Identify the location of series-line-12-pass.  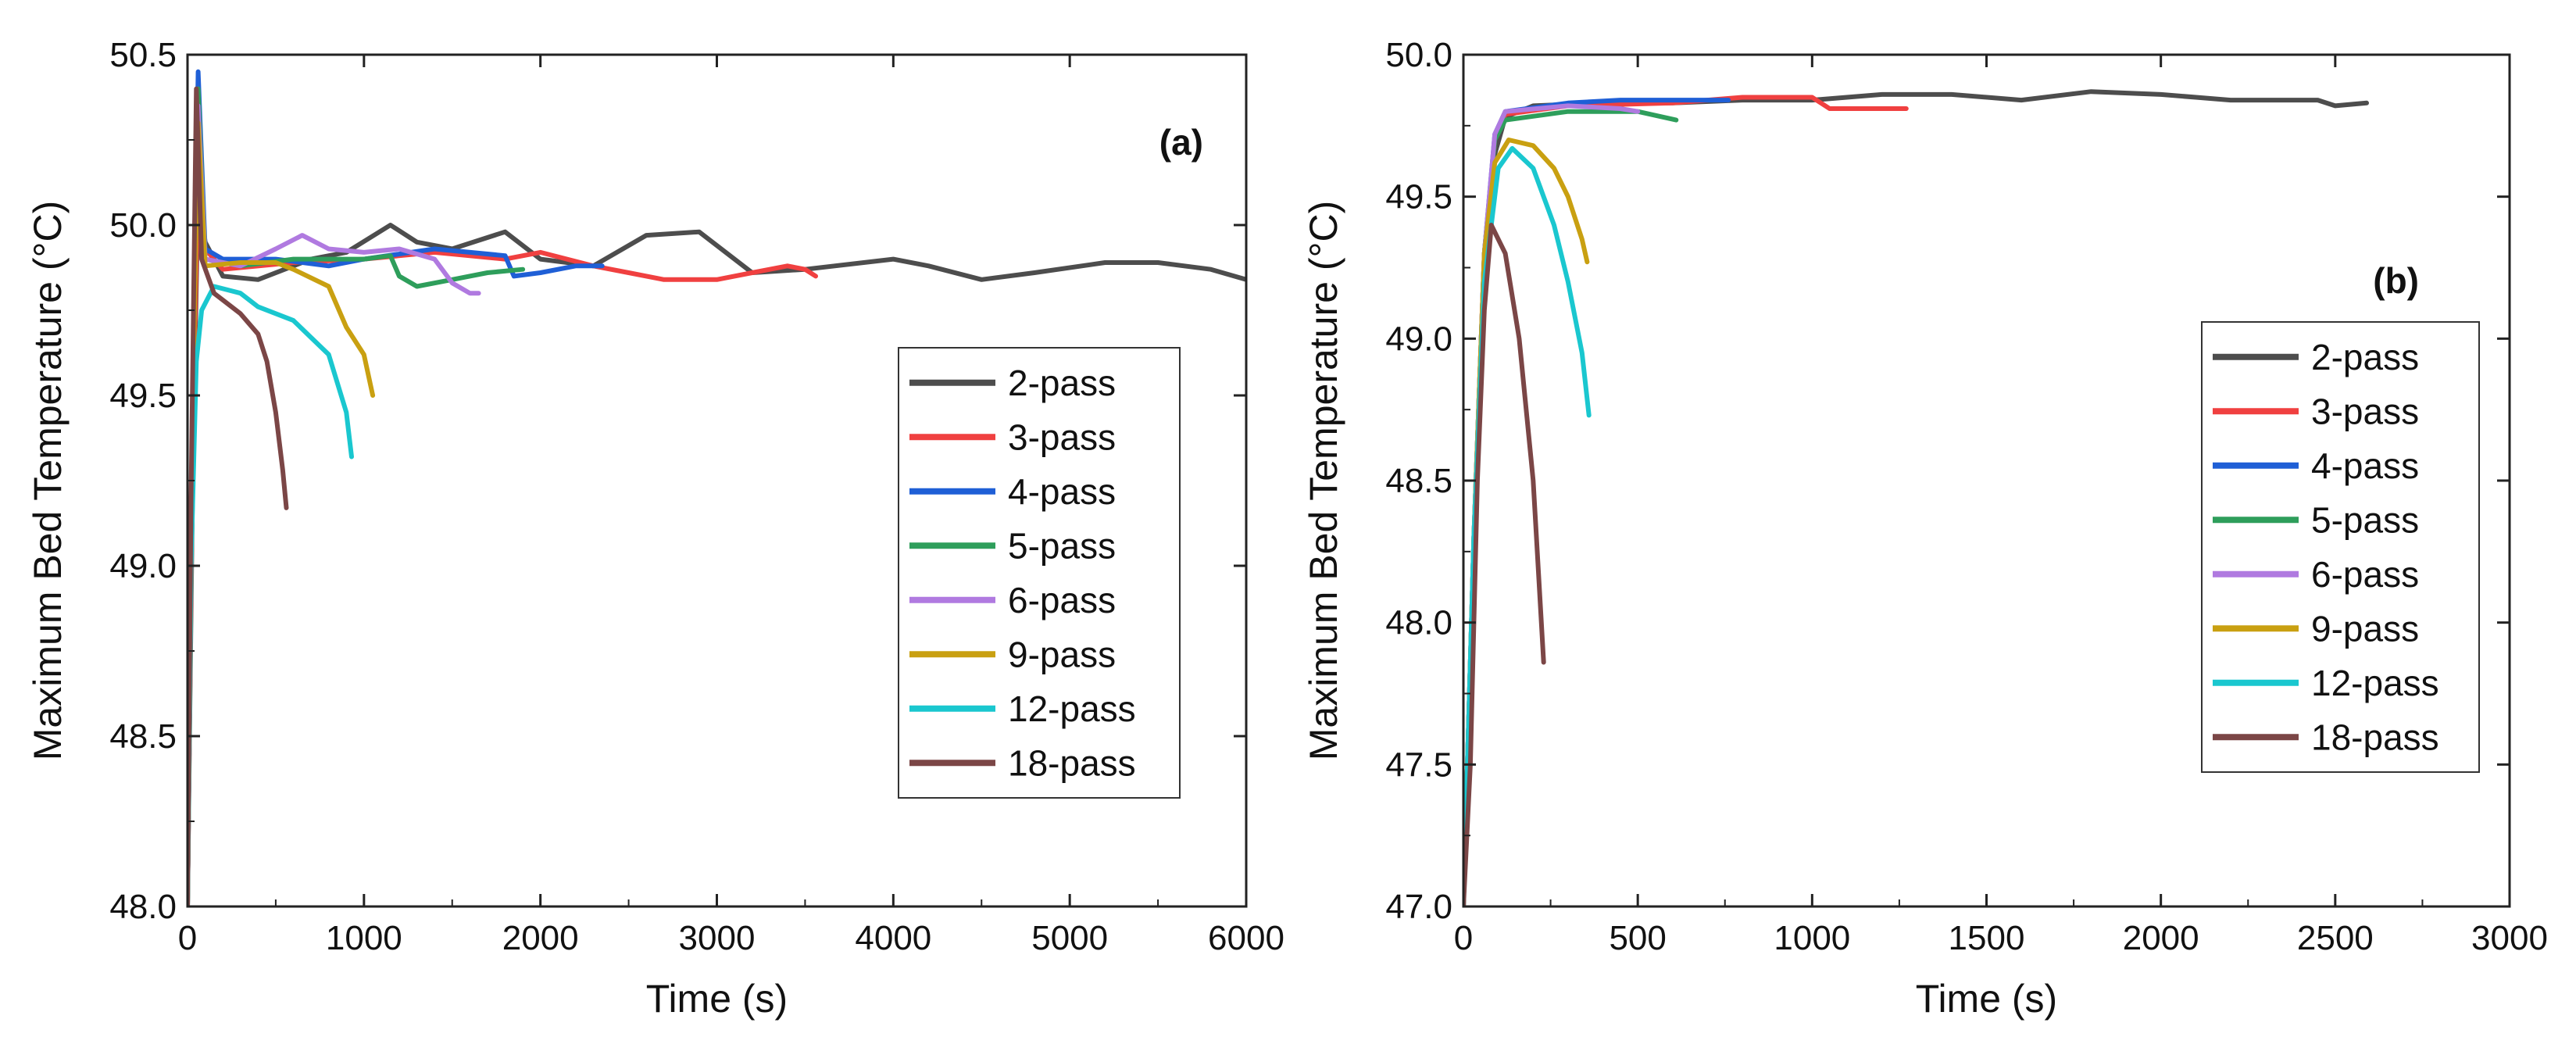
(271, 595).